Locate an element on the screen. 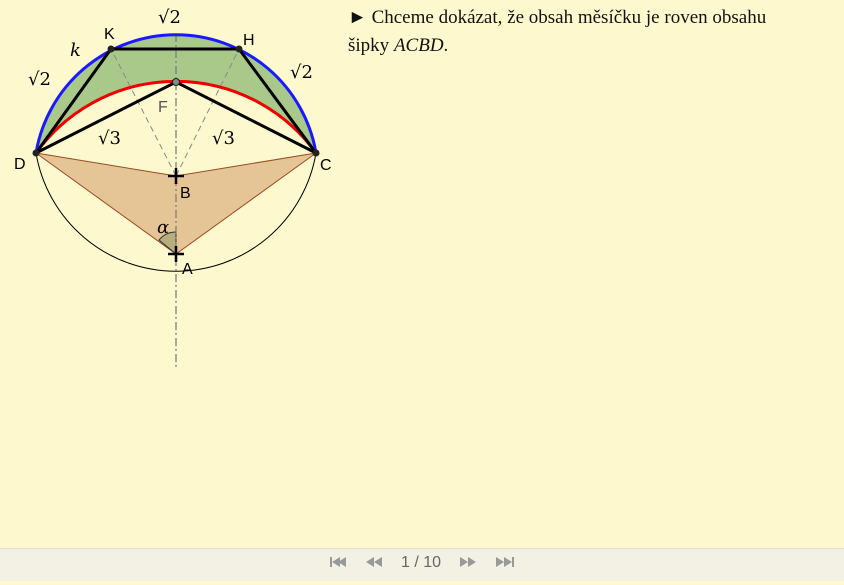 This screenshot has width=844, height=585. arc-k is located at coordinates (176, 93).